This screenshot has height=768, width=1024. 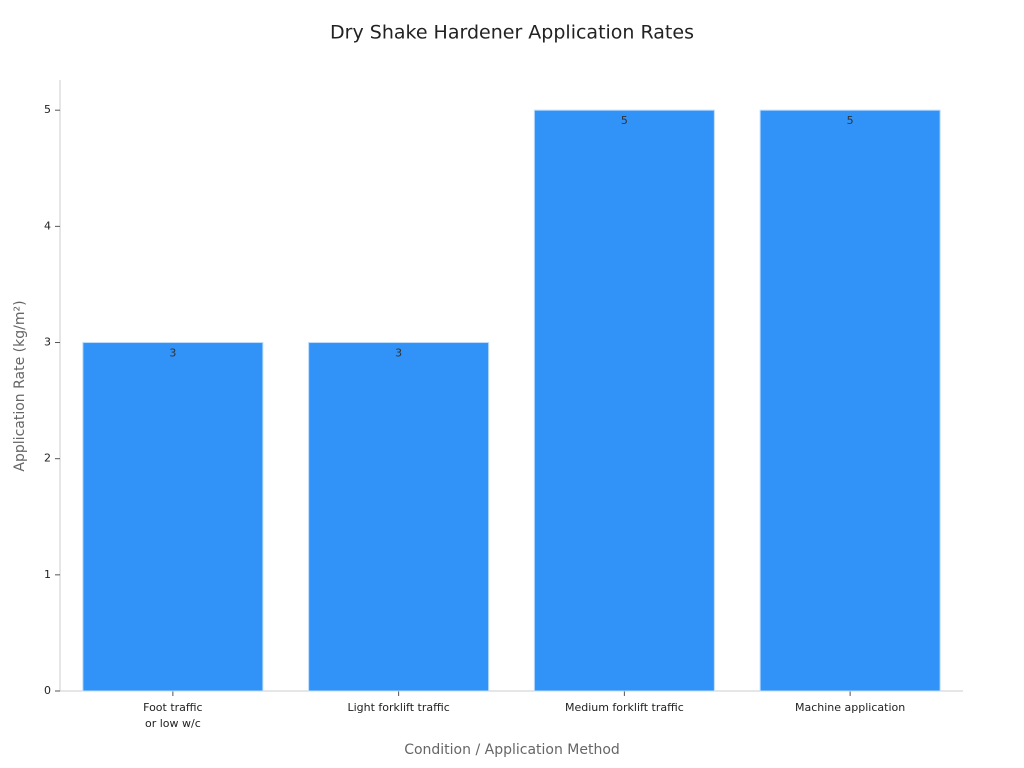 What do you see at coordinates (512, 33) in the screenshot?
I see `chart-title: Dry Shake Hardener Application Rates` at bounding box center [512, 33].